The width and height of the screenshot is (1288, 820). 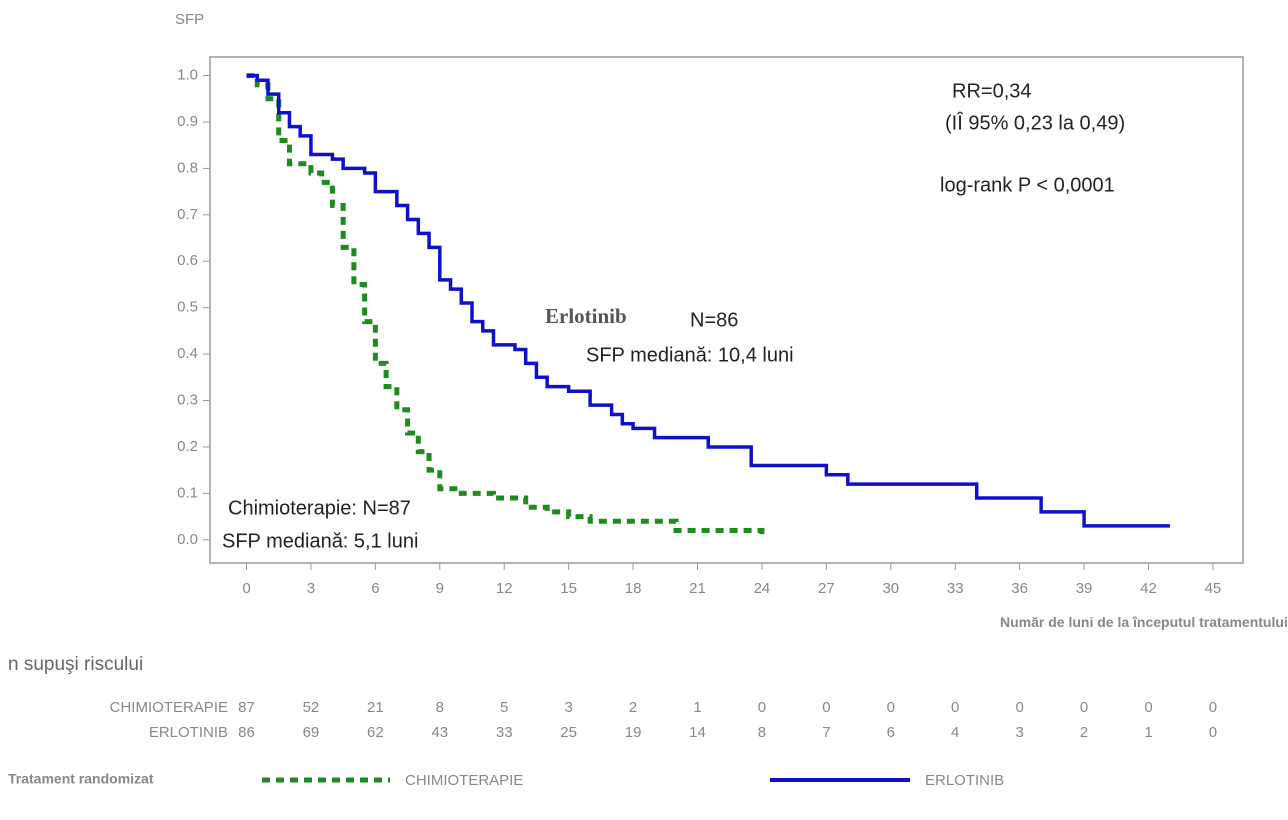 I want to click on risk-count: 43, so click(x=439, y=732).